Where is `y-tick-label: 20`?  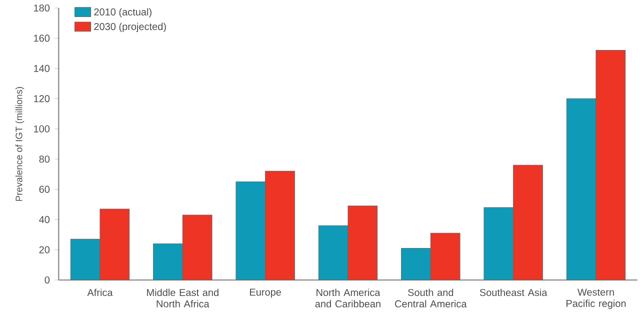 y-tick-label: 20 is located at coordinates (44, 250).